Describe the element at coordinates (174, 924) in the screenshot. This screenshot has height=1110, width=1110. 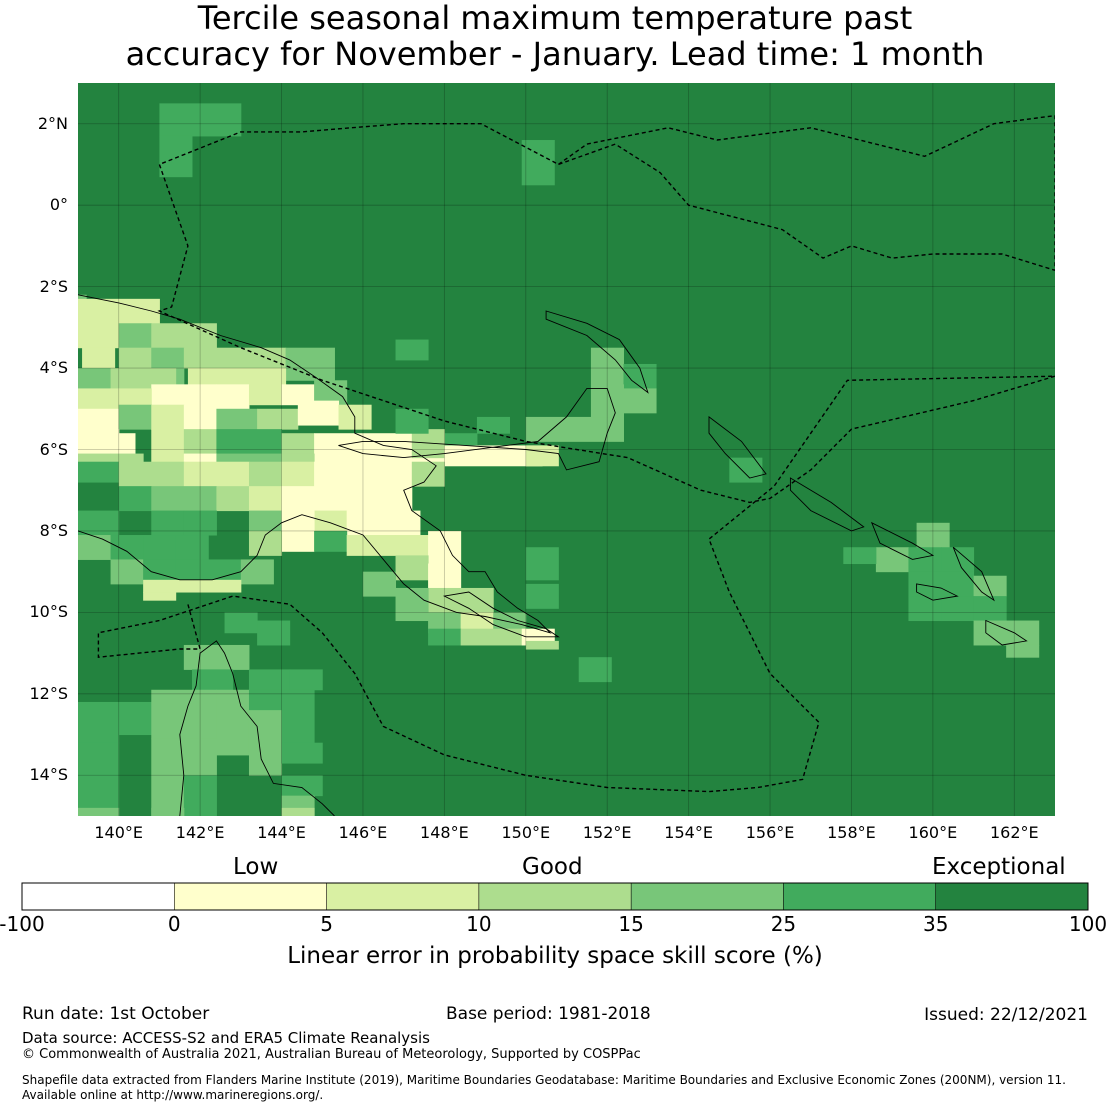
I see `colorbar-tick-label: 0` at that location.